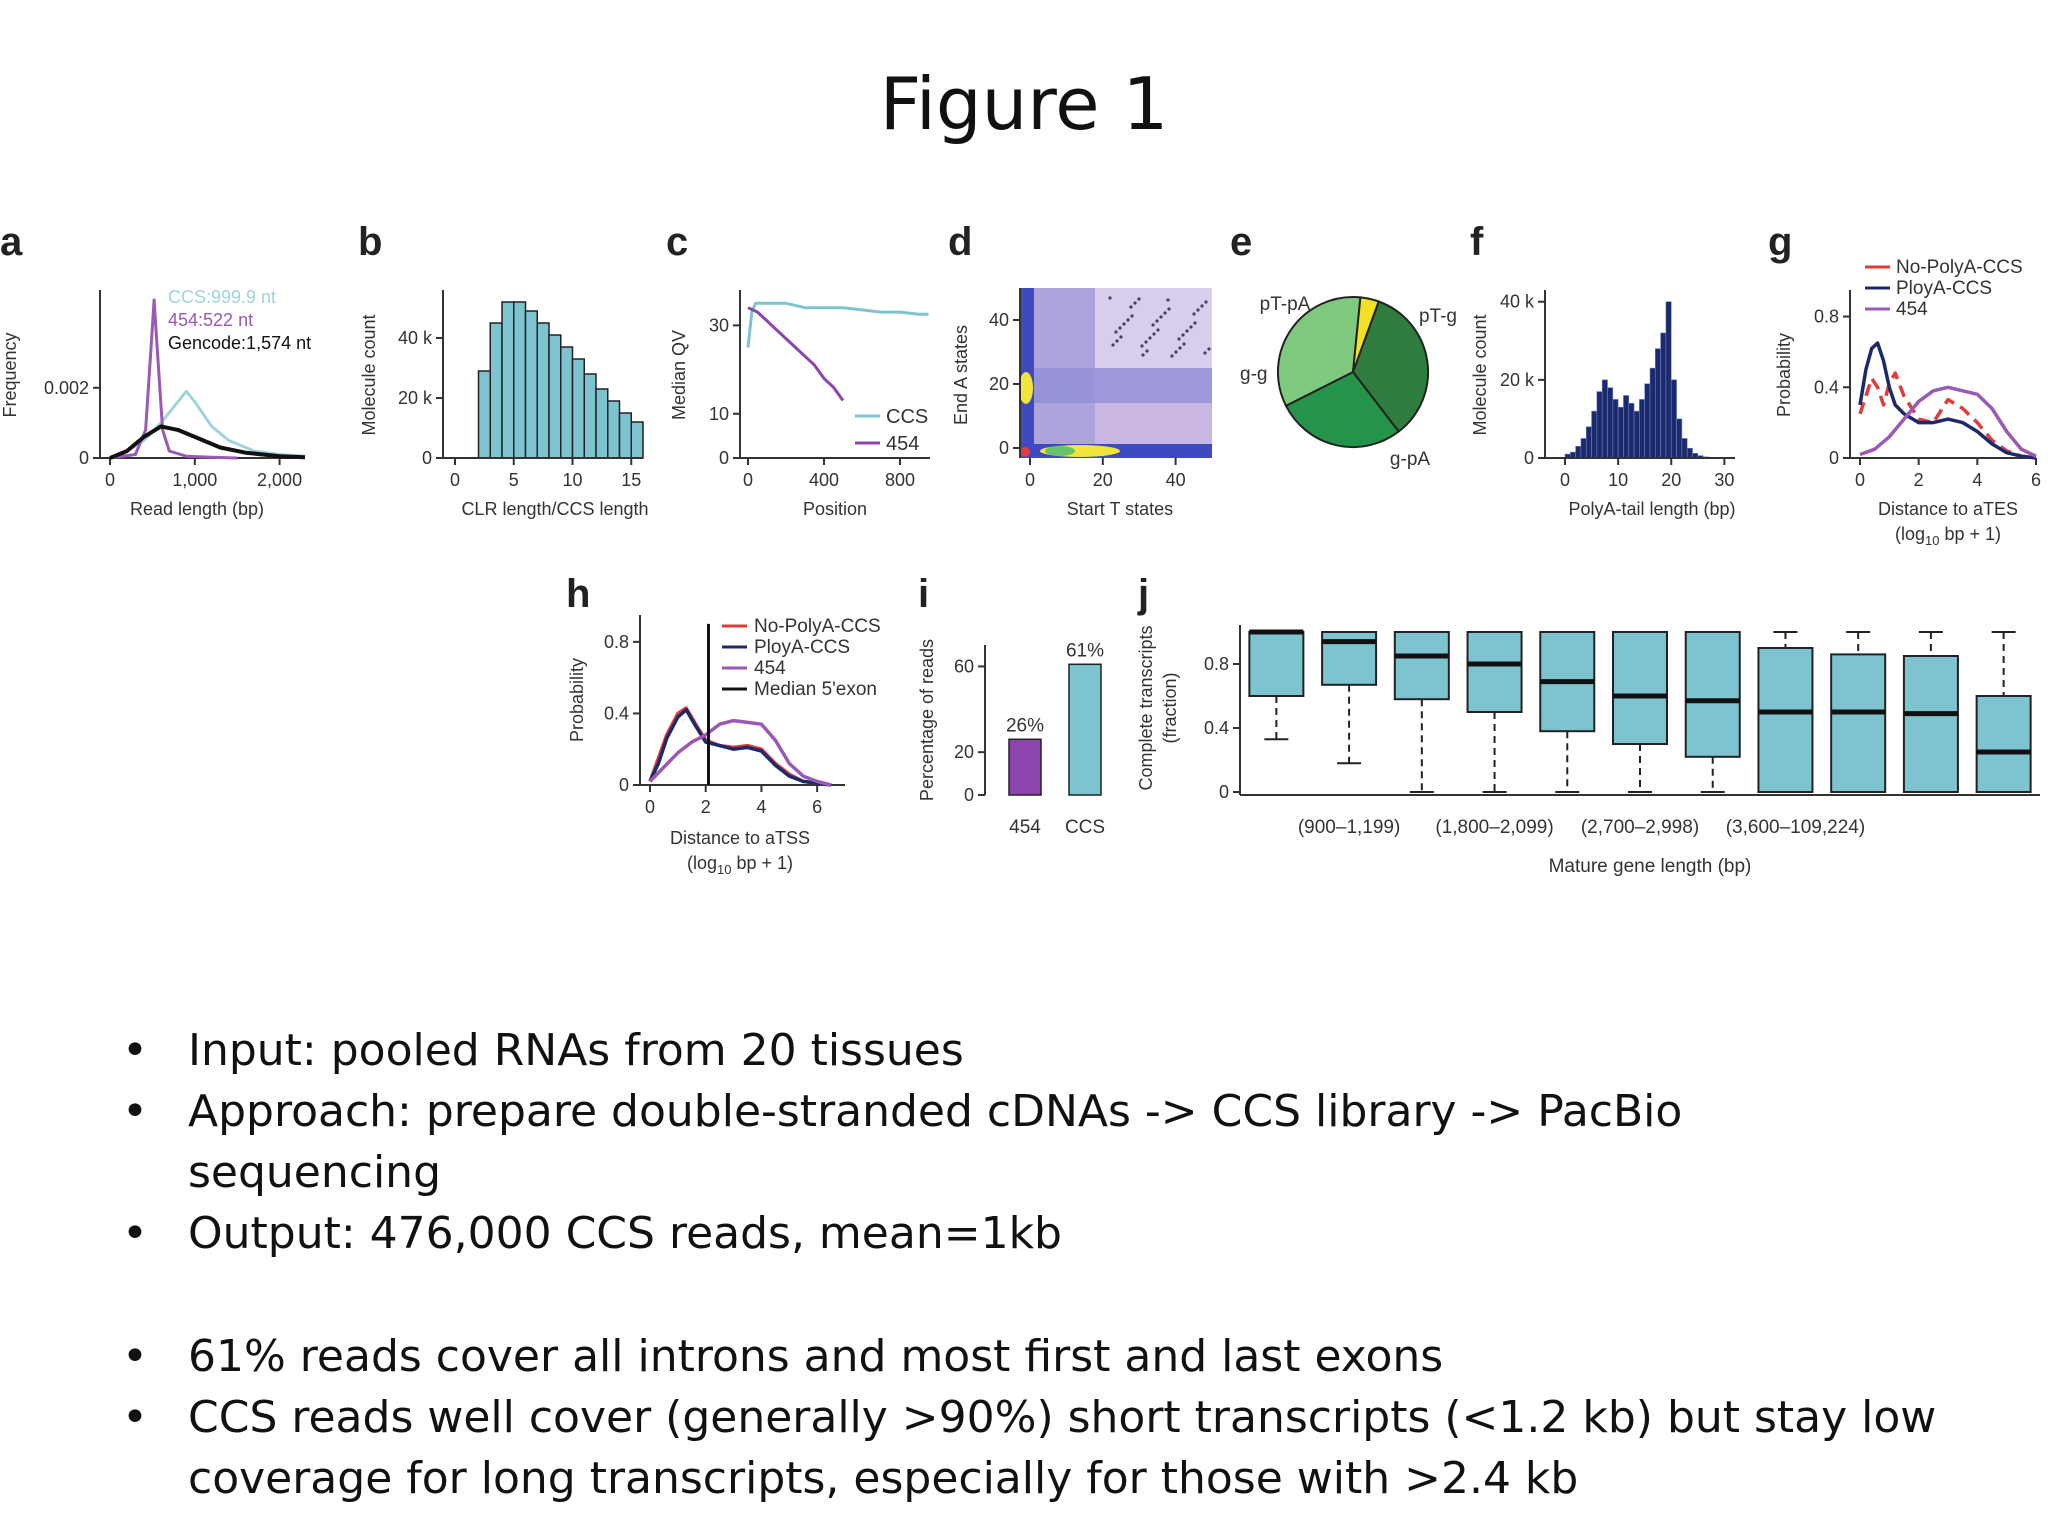  What do you see at coordinates (802, 647) in the screenshot?
I see `panel-h-legend-label: PloyA-CCS` at bounding box center [802, 647].